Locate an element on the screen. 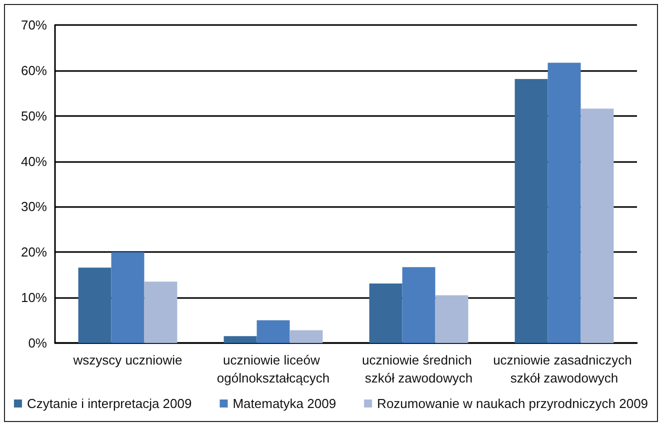 The height and width of the screenshot is (428, 664). x-tick-label: wszyscy uczniowie is located at coordinates (127, 360).